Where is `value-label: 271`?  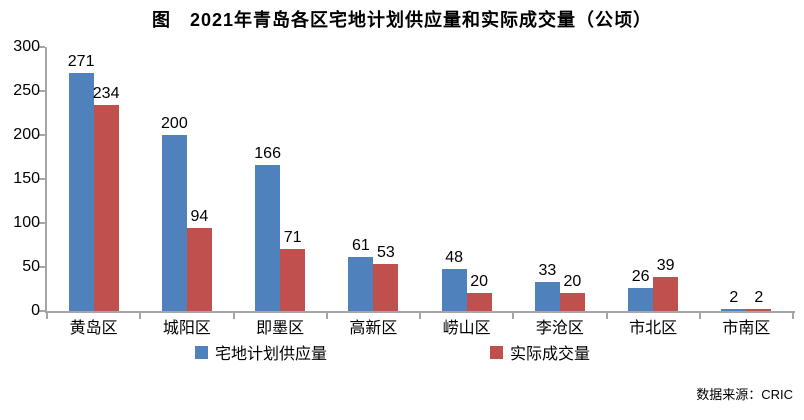 value-label: 271 is located at coordinates (81, 61).